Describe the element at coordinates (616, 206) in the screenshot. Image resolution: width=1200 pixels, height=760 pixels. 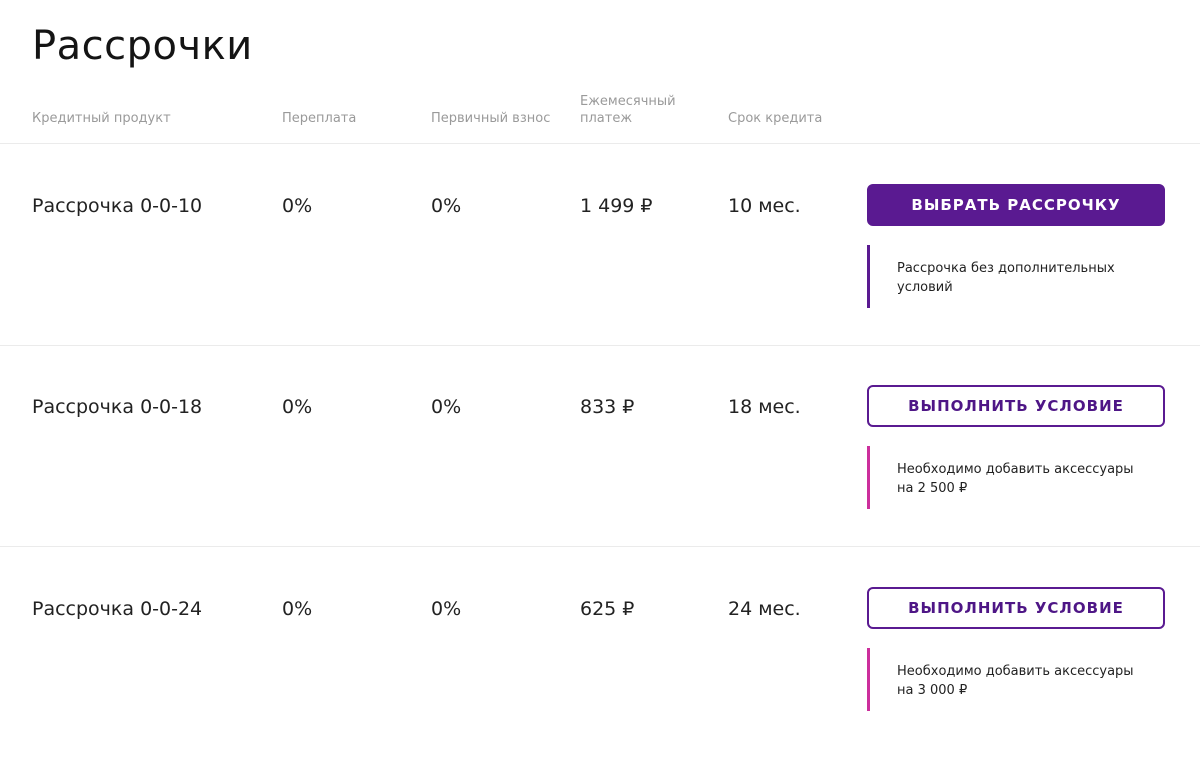
I see `row-monthly-payment: 1 499 ₽` at that location.